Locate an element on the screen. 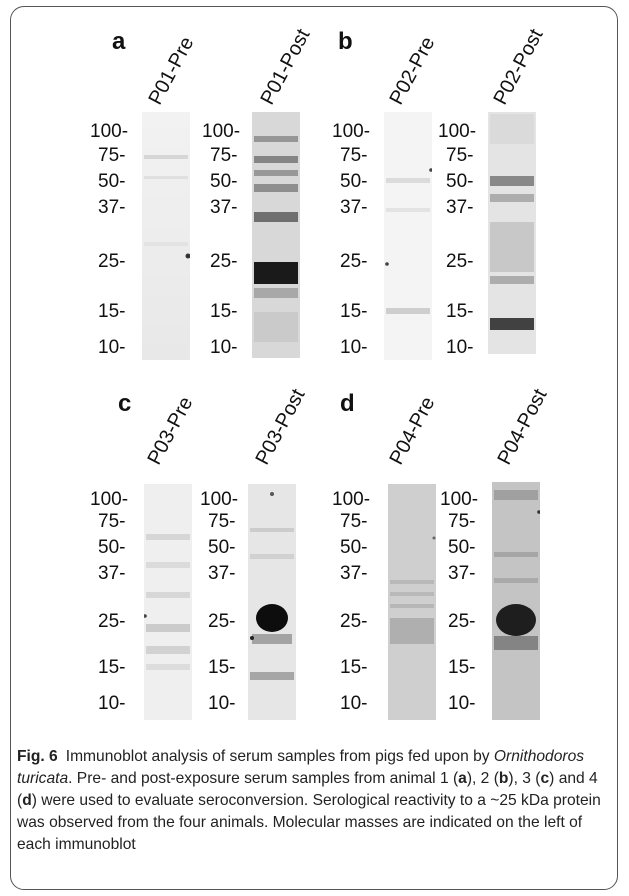 The image size is (629, 896). panel-ref-a: a is located at coordinates (462, 778).